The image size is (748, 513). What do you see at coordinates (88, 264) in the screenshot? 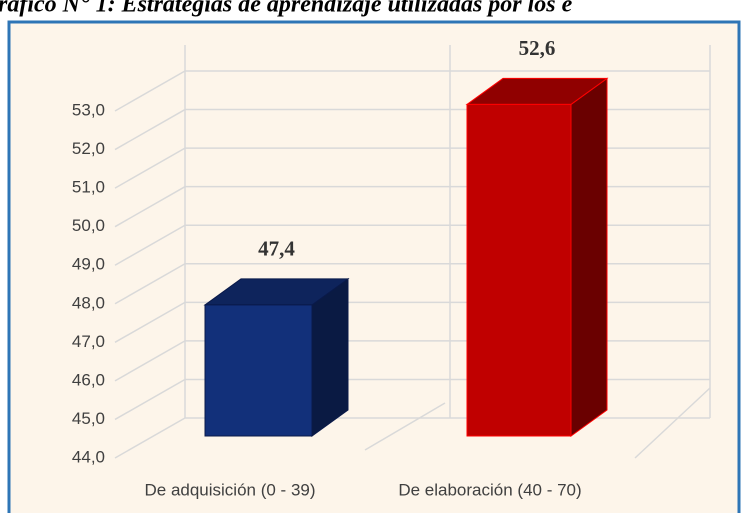
I see `y-tick-label: 49,0` at bounding box center [88, 264].